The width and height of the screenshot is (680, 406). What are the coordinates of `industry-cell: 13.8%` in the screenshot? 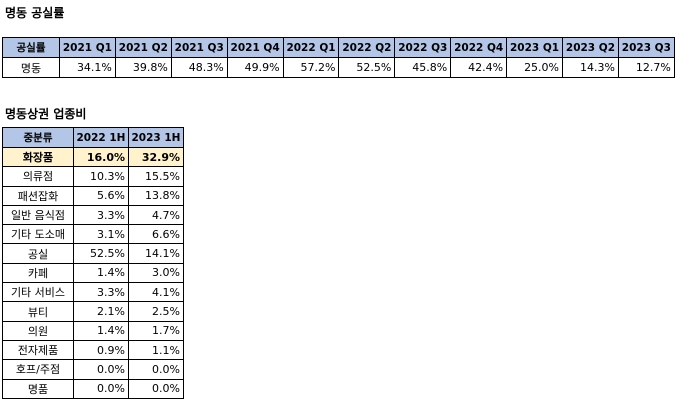 It's located at (156, 195).